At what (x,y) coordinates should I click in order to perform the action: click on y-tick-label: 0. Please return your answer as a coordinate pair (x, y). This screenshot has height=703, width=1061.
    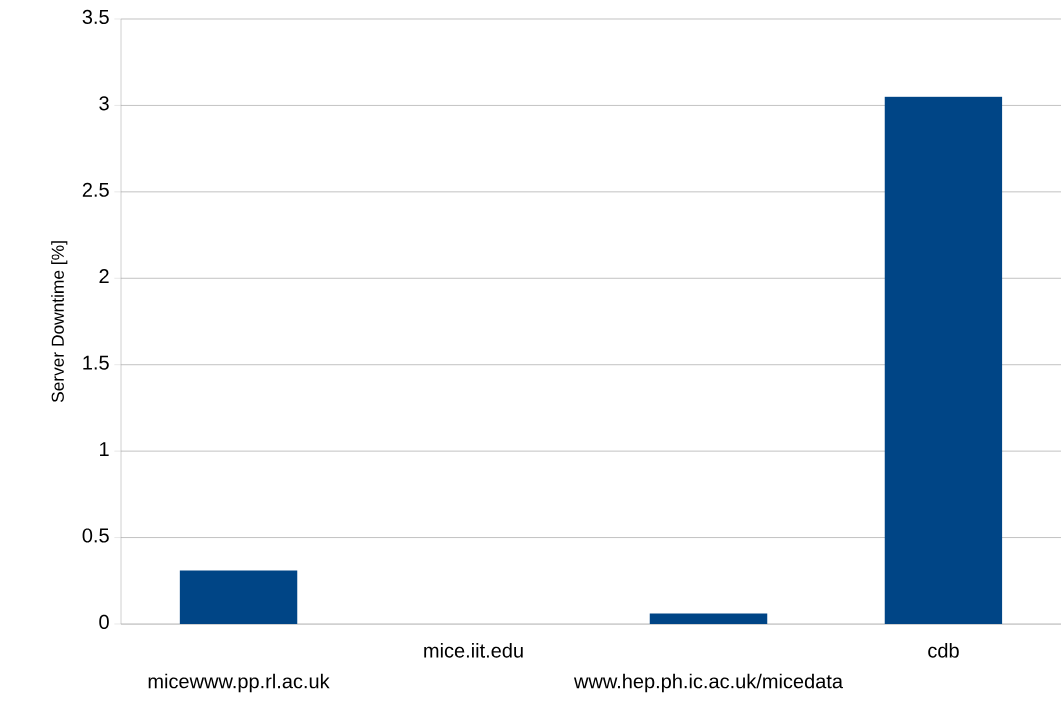
    Looking at the image, I should click on (104, 621).